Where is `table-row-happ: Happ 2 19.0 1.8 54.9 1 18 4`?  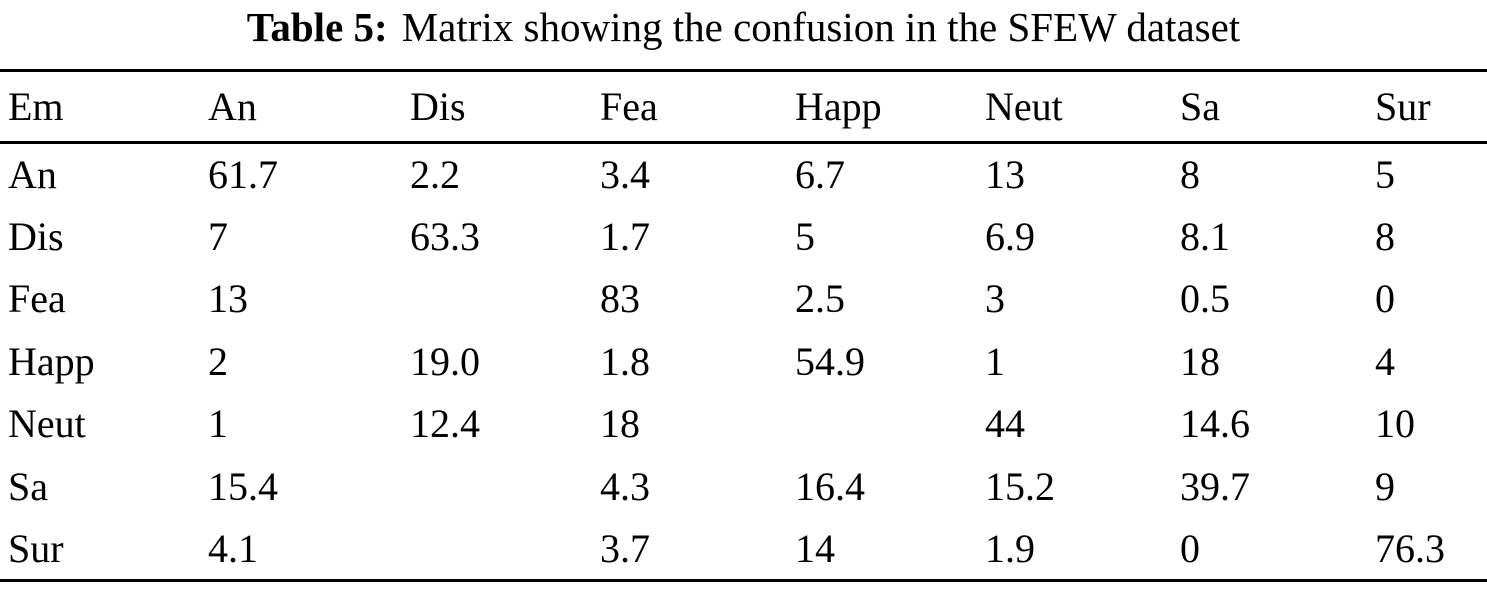
table-row-happ: Happ 2 19.0 1.8 54.9 1 18 4 is located at coordinates (743, 361).